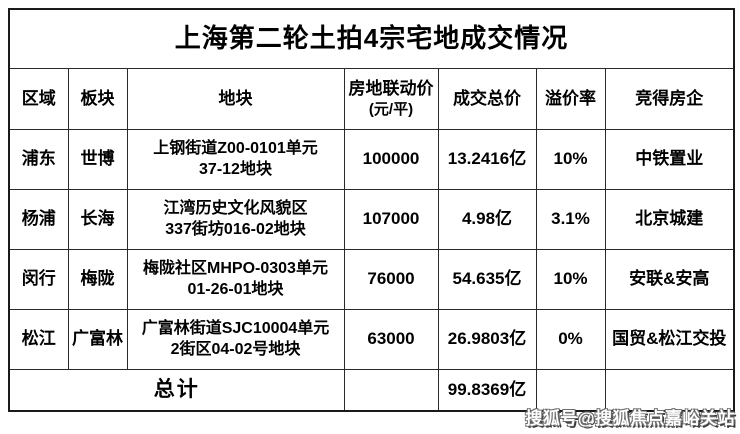 The image size is (740, 434). I want to click on header-linkage-price-unit: (元/平), so click(391, 110).